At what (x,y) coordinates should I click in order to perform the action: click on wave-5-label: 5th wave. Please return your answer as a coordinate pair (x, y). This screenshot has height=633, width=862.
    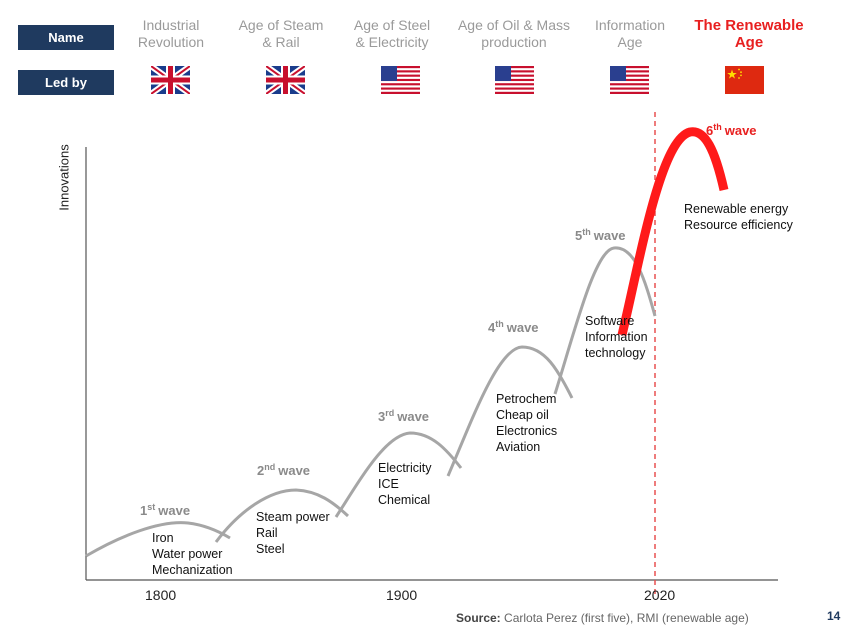
    Looking at the image, I should click on (600, 235).